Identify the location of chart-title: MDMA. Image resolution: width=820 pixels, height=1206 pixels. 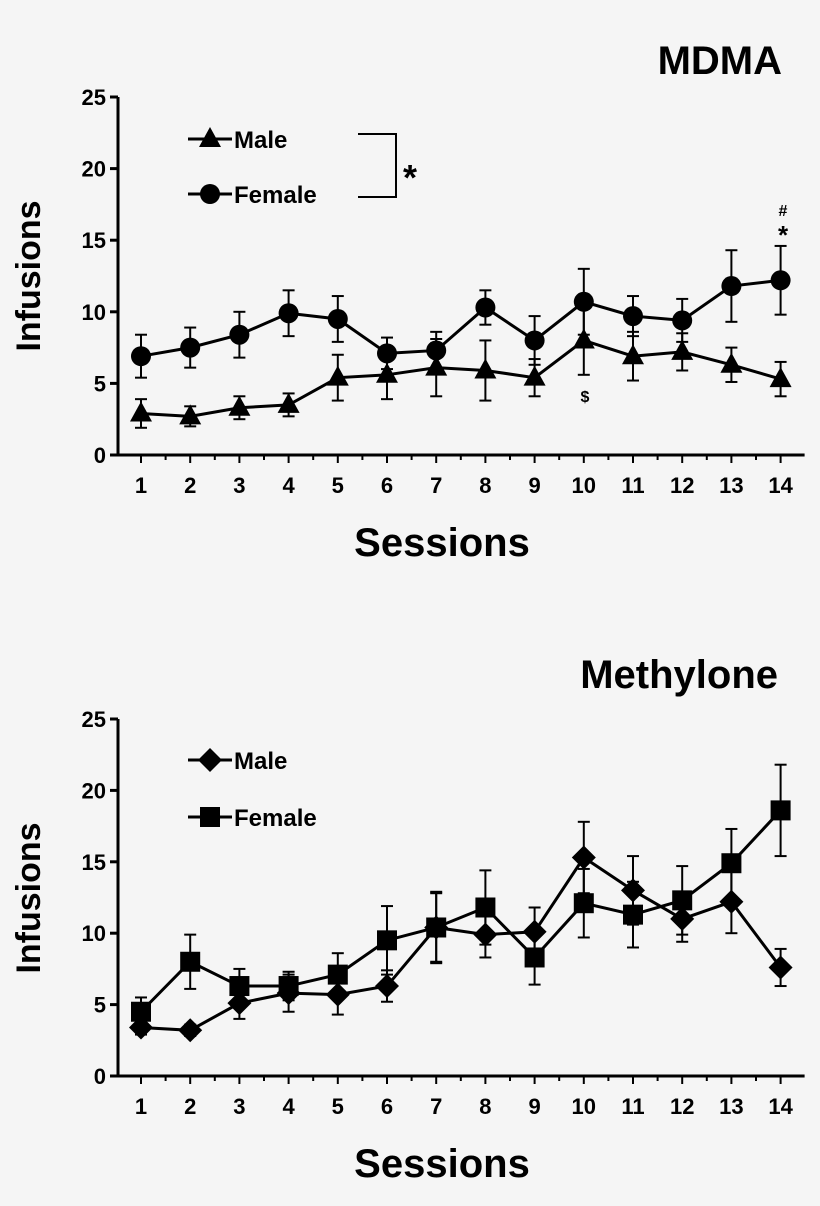
(720, 61).